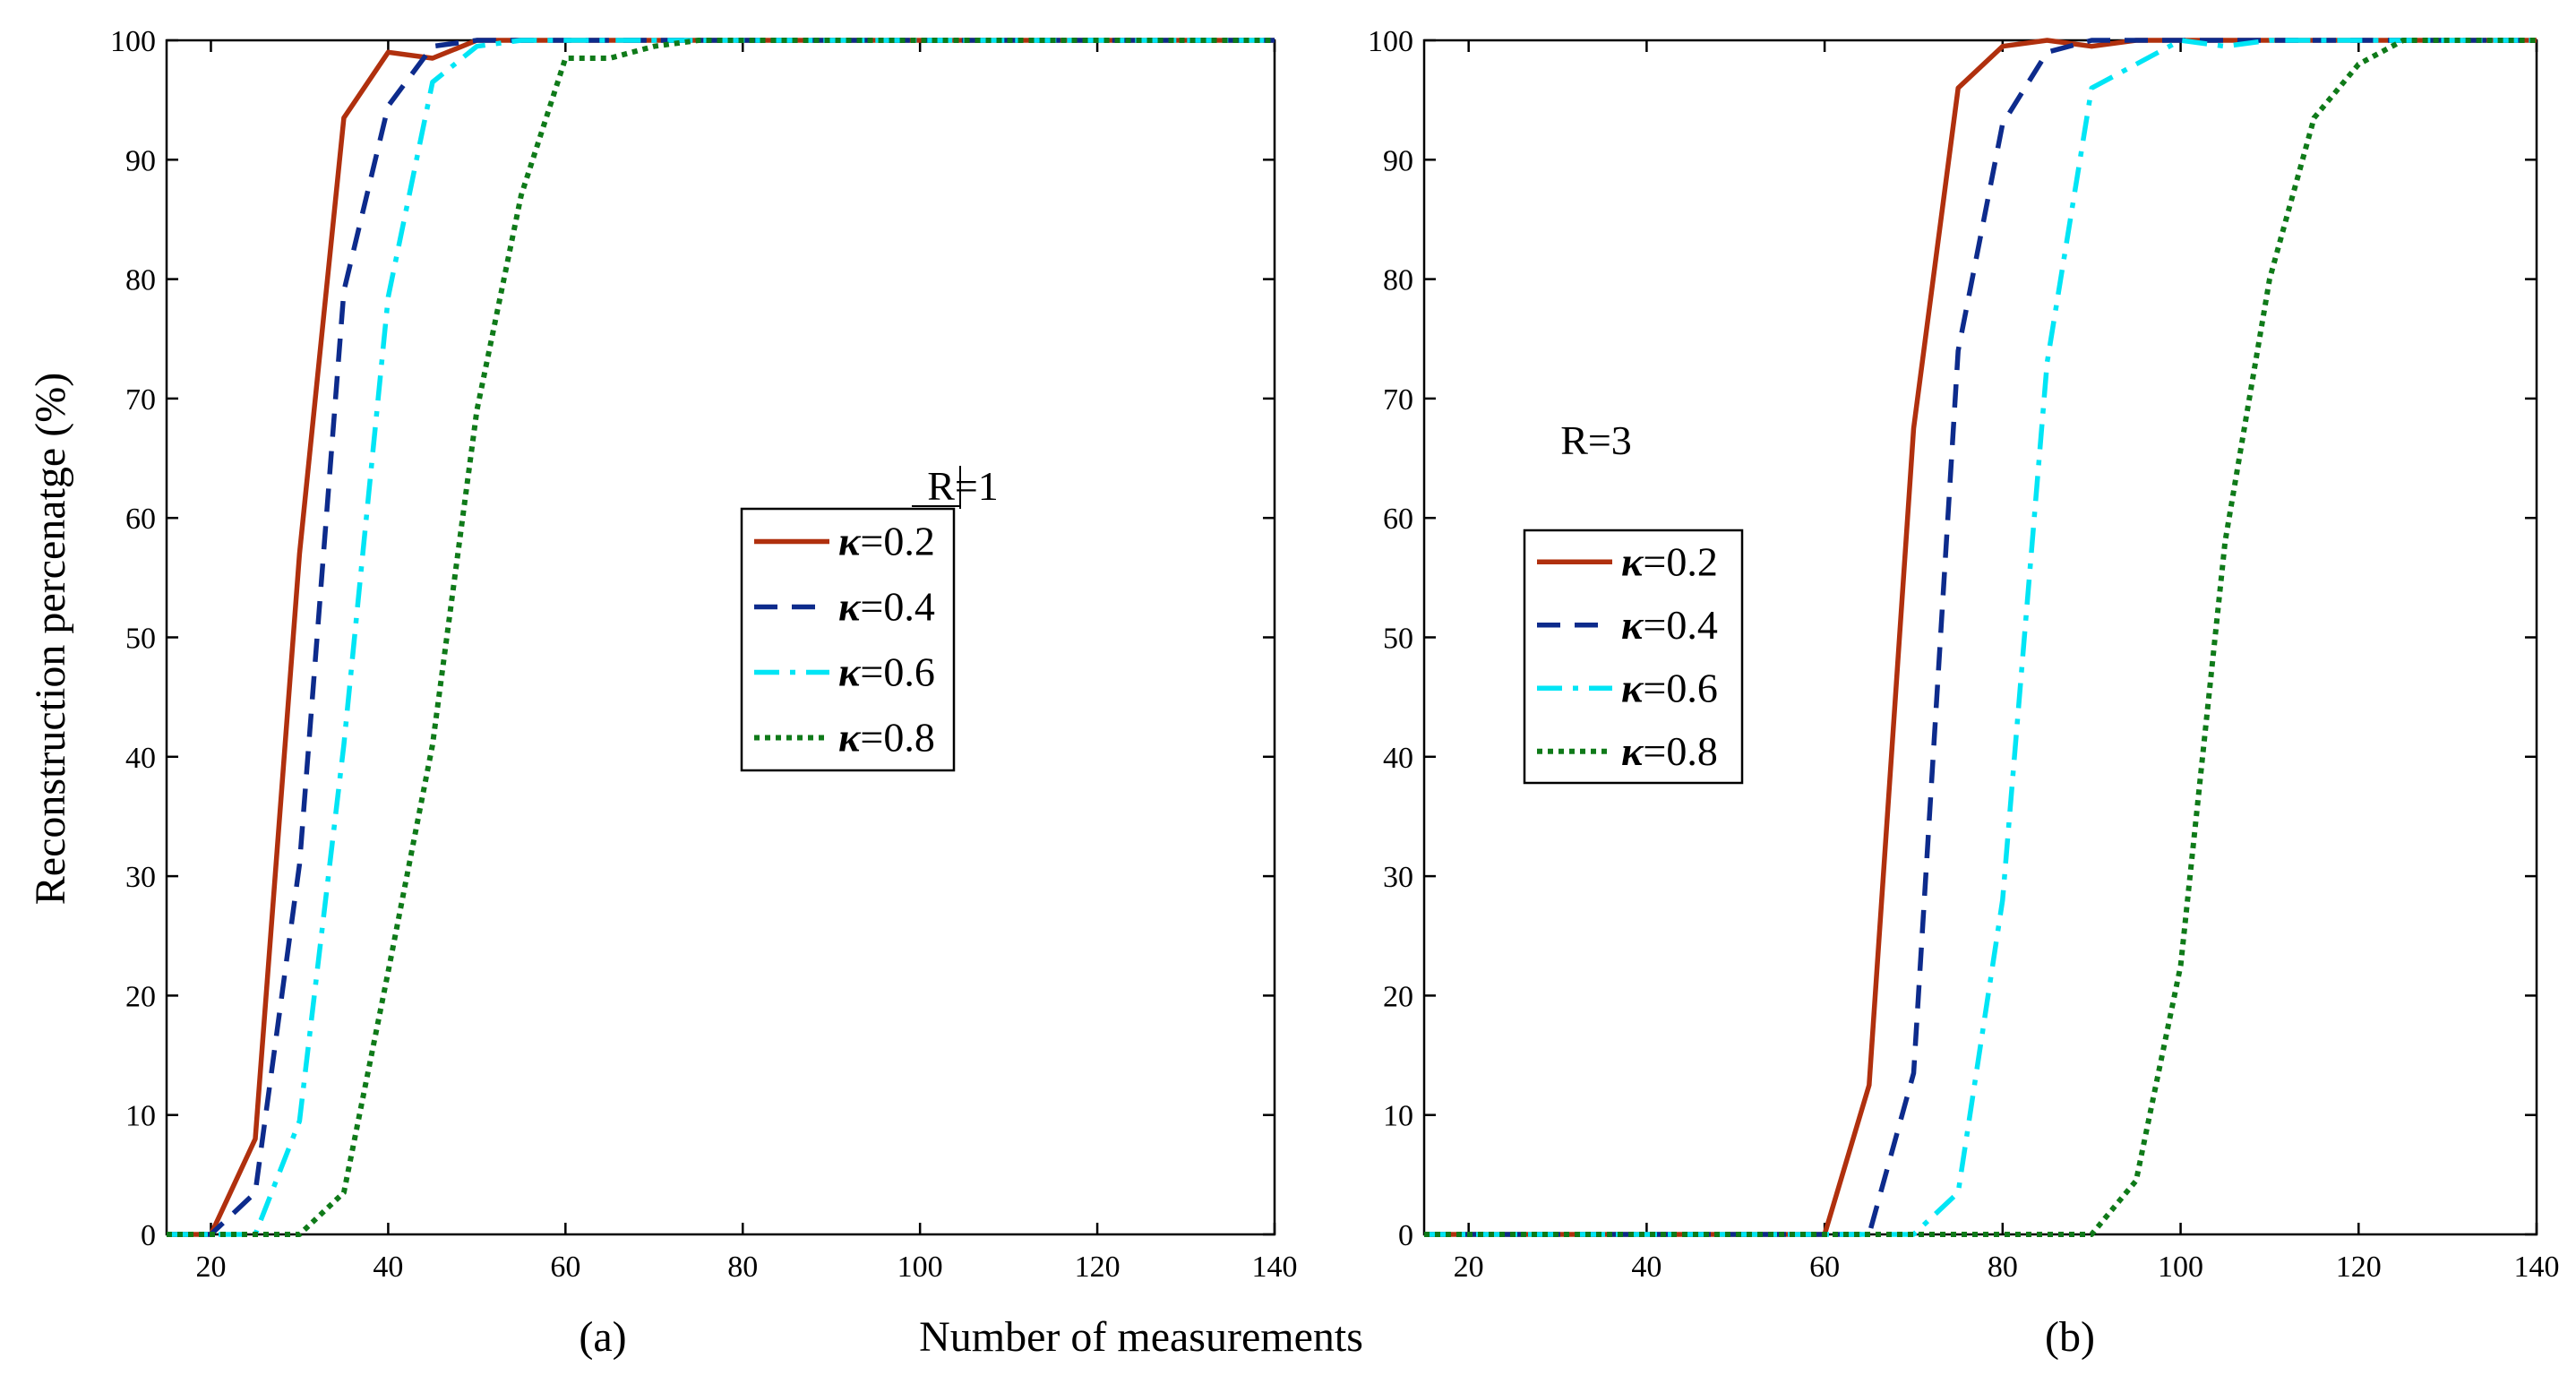 The width and height of the screenshot is (2576, 1384). Describe the element at coordinates (602, 1337) in the screenshot. I see `subfigure-label: (a)` at that location.